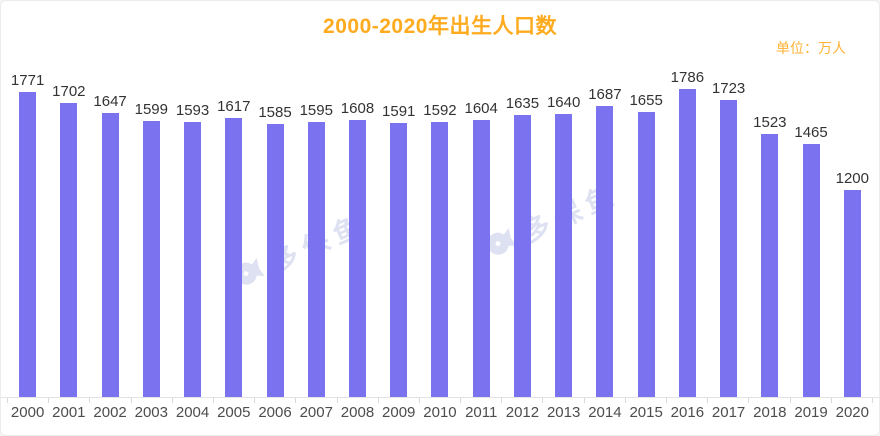  Describe the element at coordinates (728, 88) in the screenshot. I see `bar-value-label: 1723` at that location.